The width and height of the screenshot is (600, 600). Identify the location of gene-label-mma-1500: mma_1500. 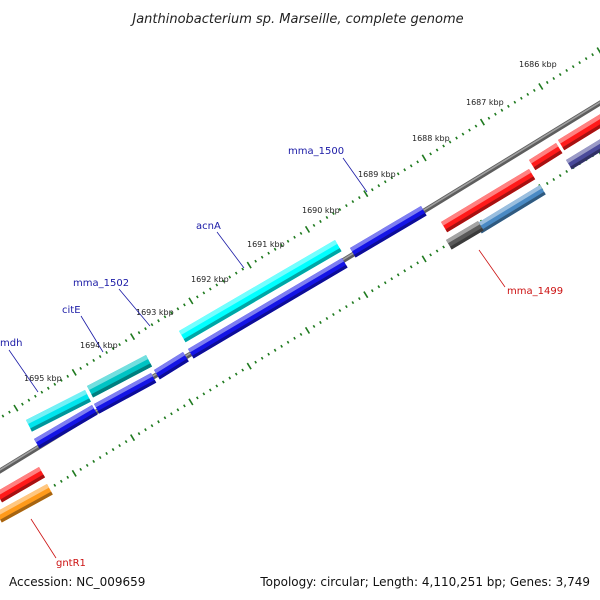
(316, 151).